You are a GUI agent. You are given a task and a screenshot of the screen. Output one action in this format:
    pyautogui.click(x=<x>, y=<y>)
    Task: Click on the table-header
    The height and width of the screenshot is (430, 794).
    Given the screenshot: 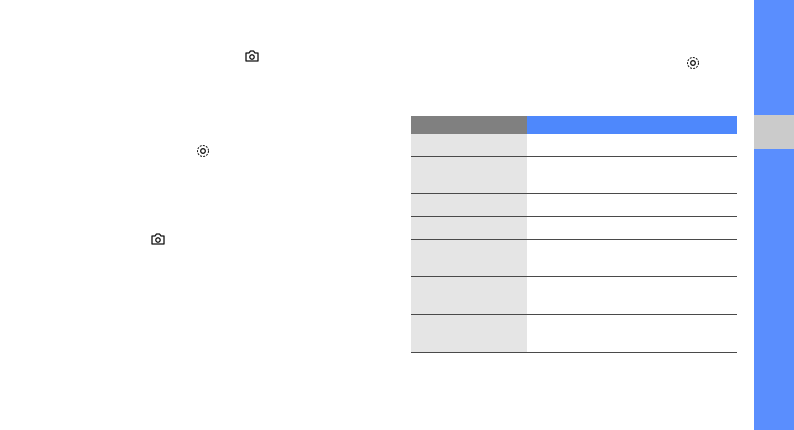 What is the action you would take?
    pyautogui.click(x=574, y=125)
    